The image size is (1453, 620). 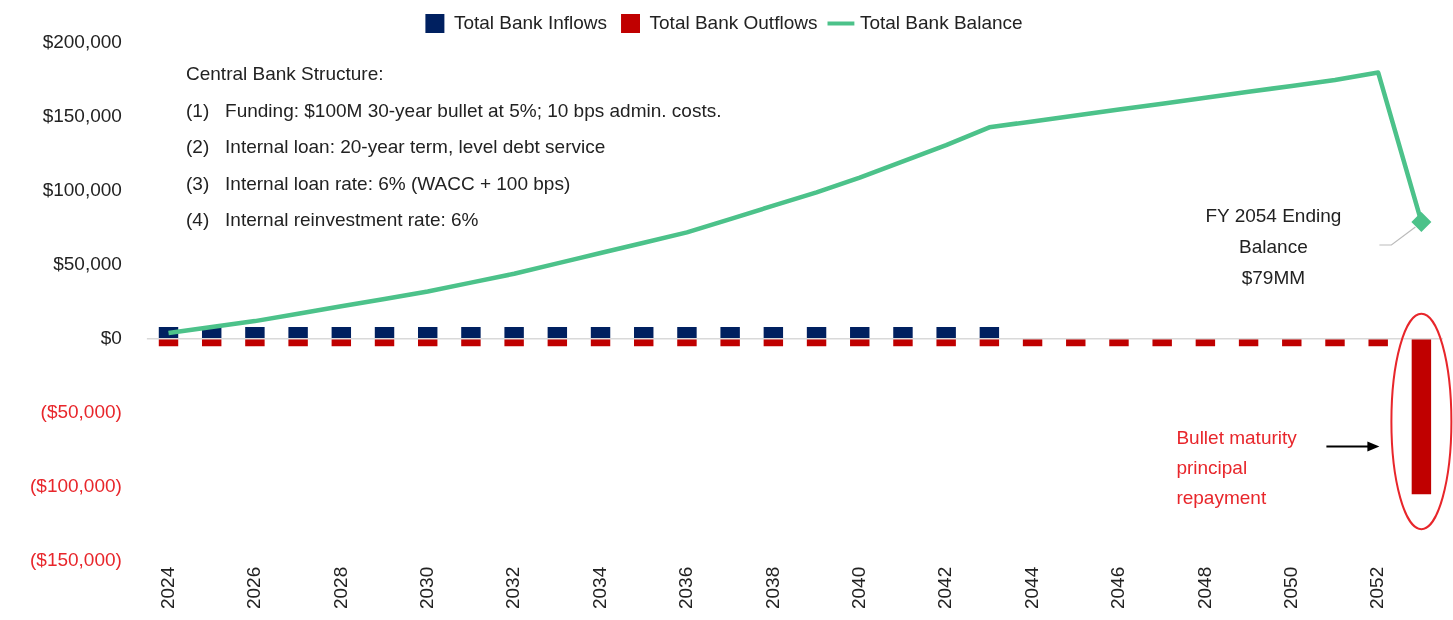 What do you see at coordinates (733, 22) in the screenshot?
I see `legend-label: Total Bank Outflows` at bounding box center [733, 22].